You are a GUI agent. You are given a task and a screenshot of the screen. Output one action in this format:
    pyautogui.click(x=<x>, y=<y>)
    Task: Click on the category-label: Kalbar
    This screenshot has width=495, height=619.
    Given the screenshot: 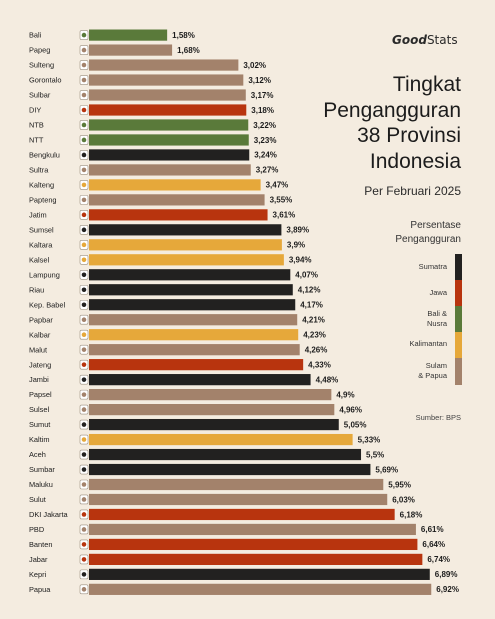 What is the action you would take?
    pyautogui.click(x=40, y=334)
    